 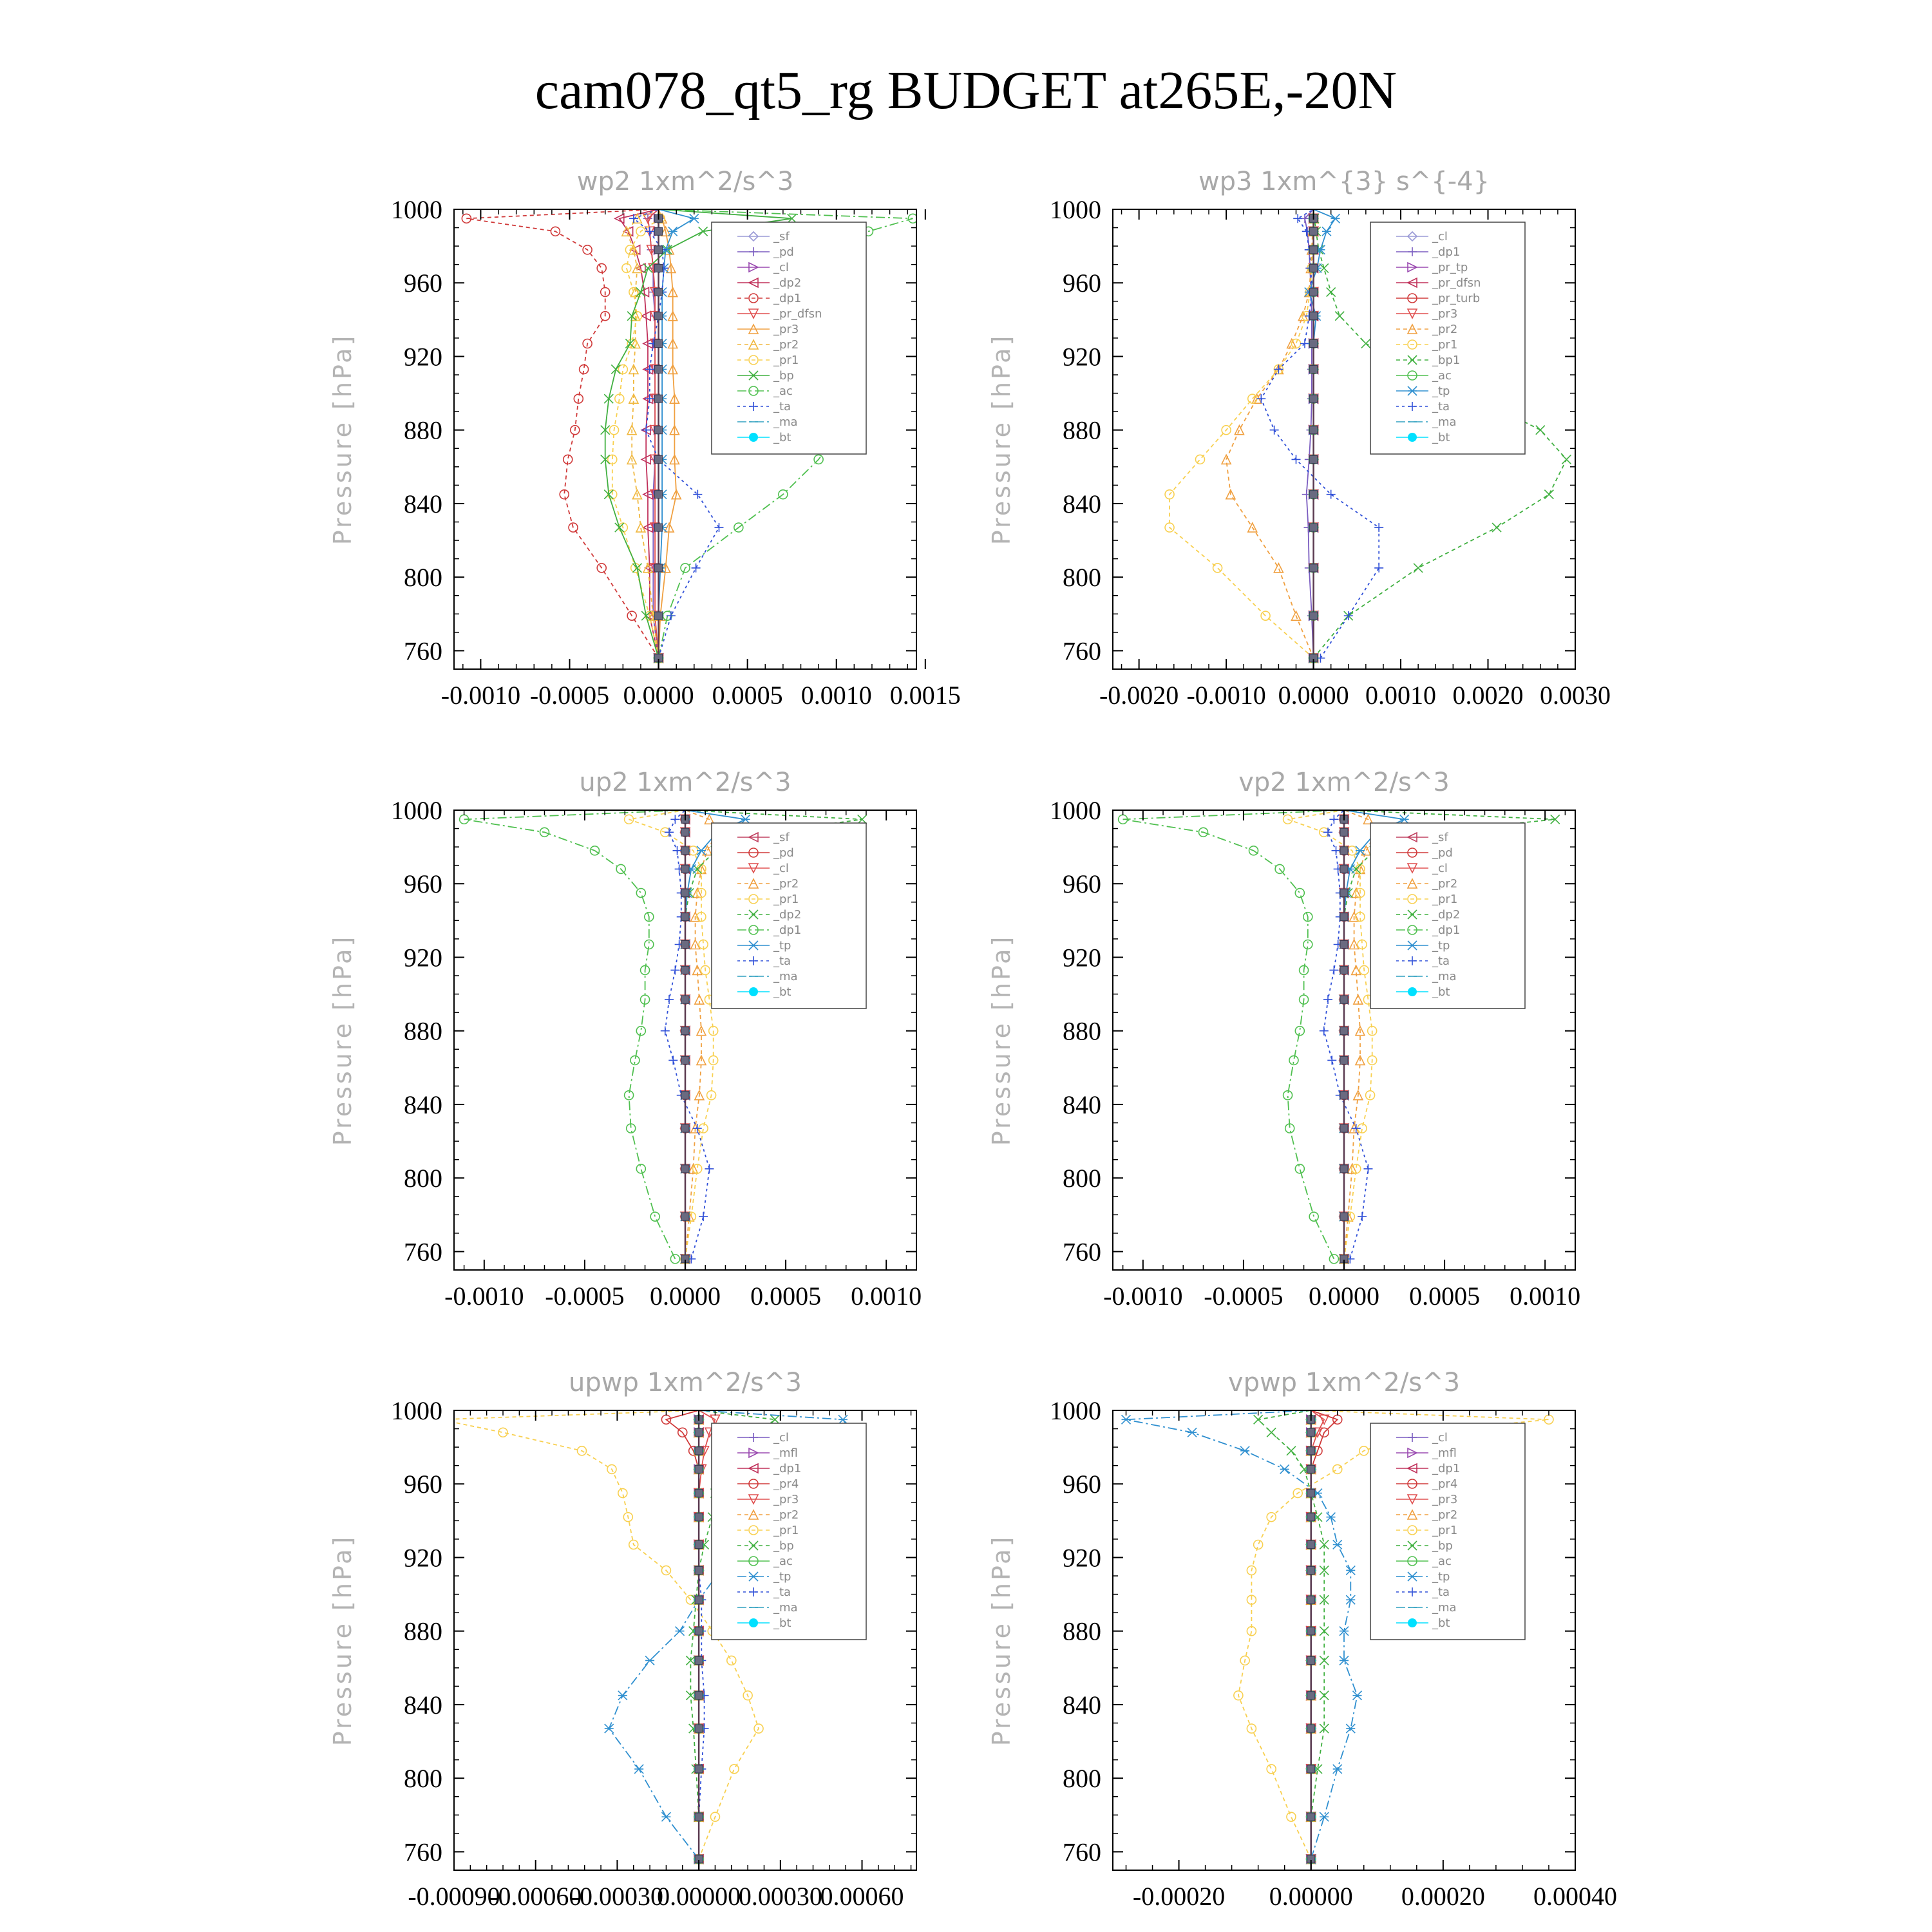 What do you see at coordinates (1444, 1500) in the screenshot?
I see `legend-label: _pr3` at bounding box center [1444, 1500].